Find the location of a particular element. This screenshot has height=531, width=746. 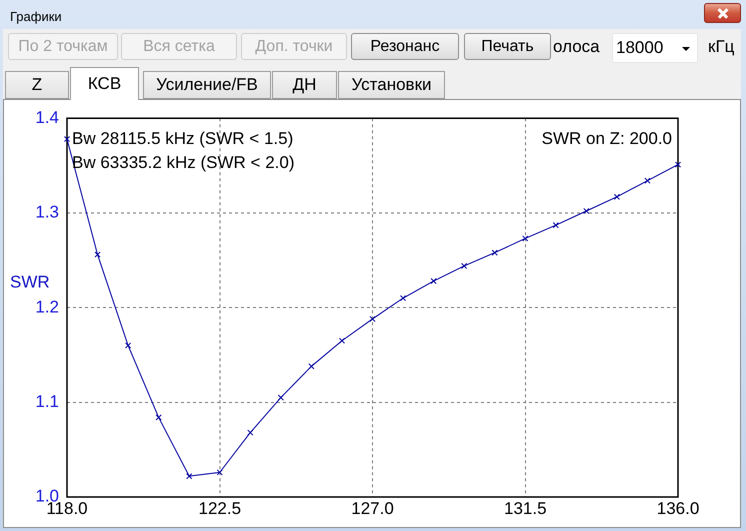

button: Вся сетка is located at coordinates (179, 46).